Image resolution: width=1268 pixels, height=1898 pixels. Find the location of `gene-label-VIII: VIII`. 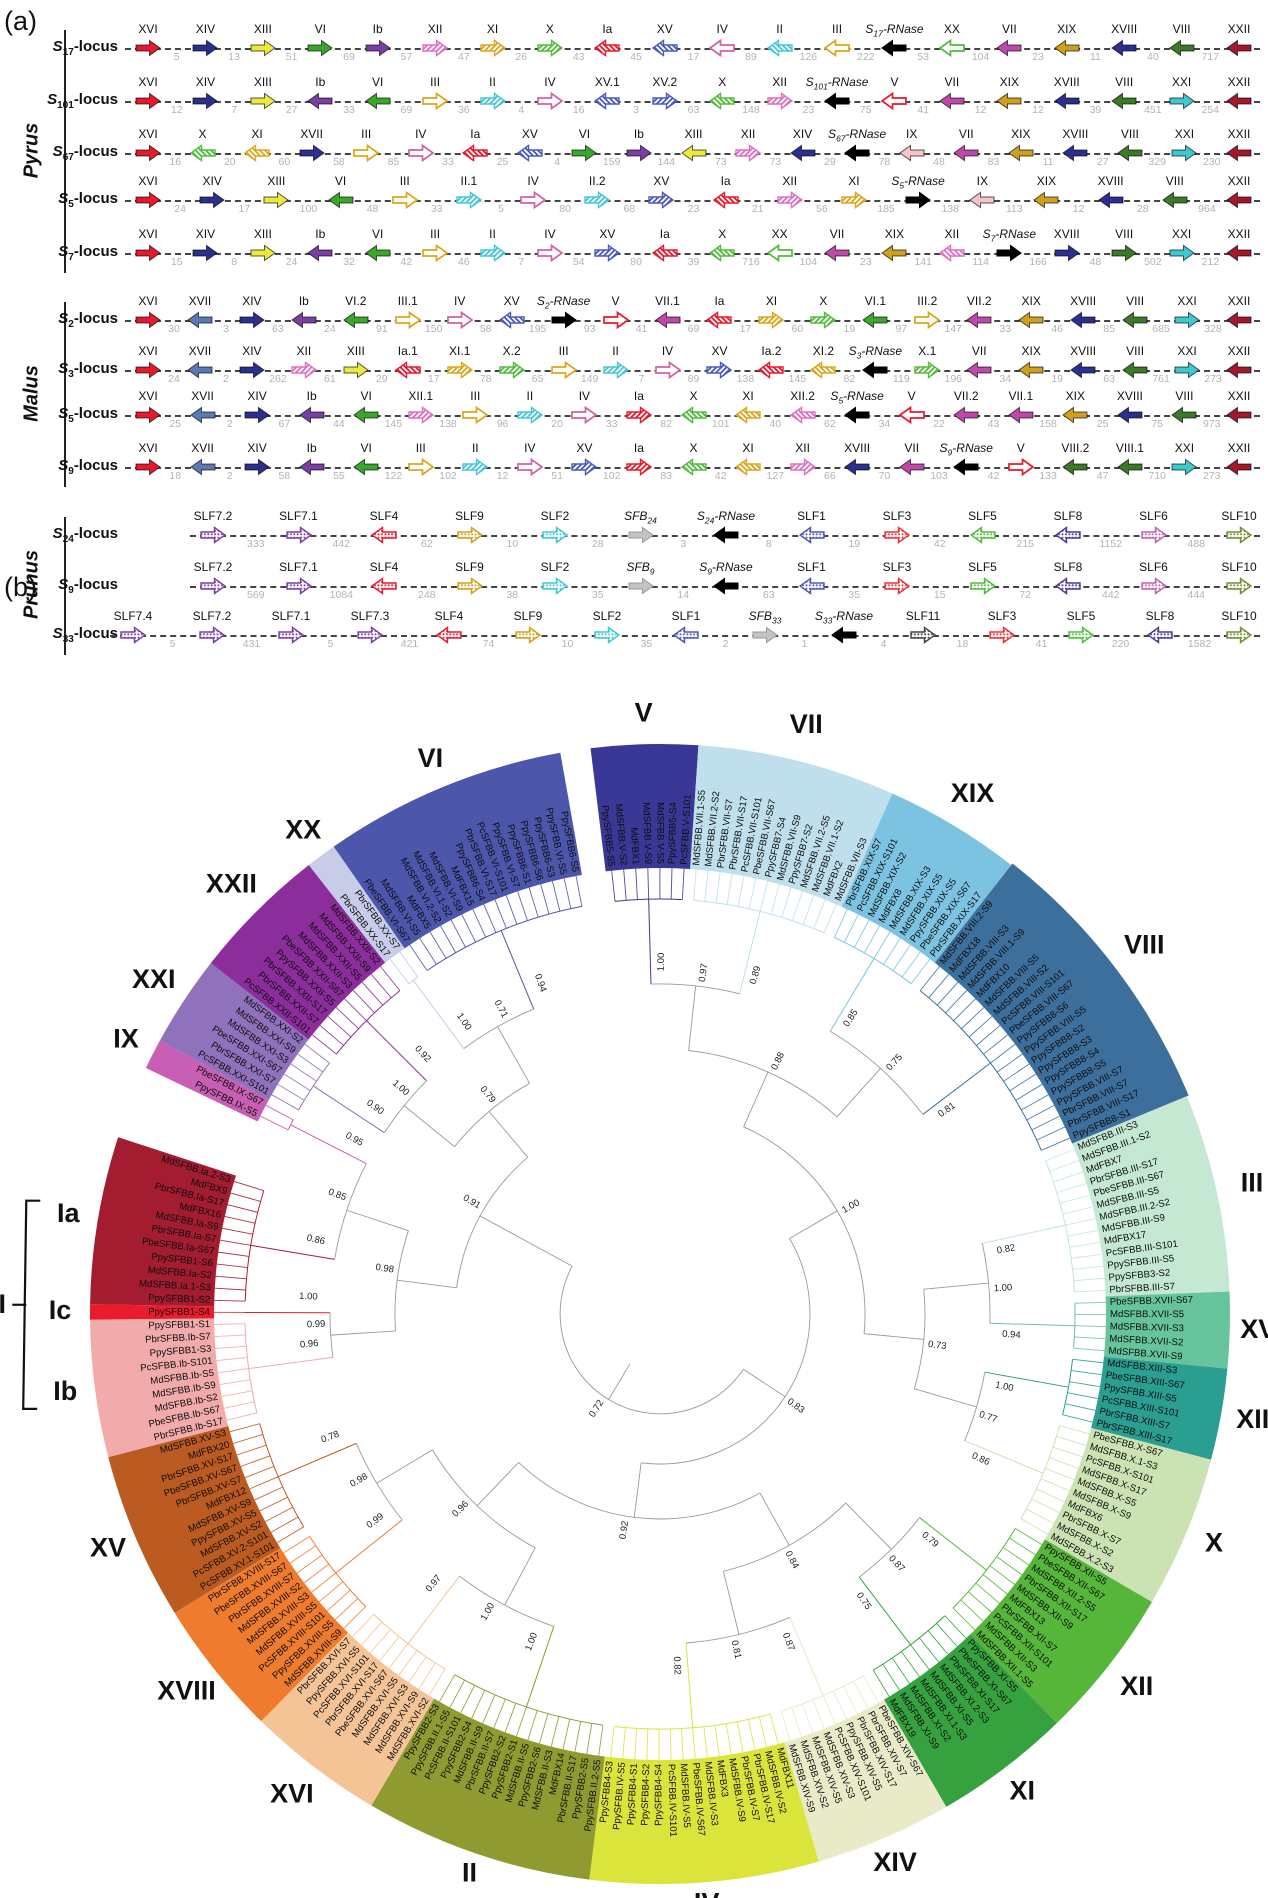

gene-label-VIII: VIII is located at coordinates (1135, 301).